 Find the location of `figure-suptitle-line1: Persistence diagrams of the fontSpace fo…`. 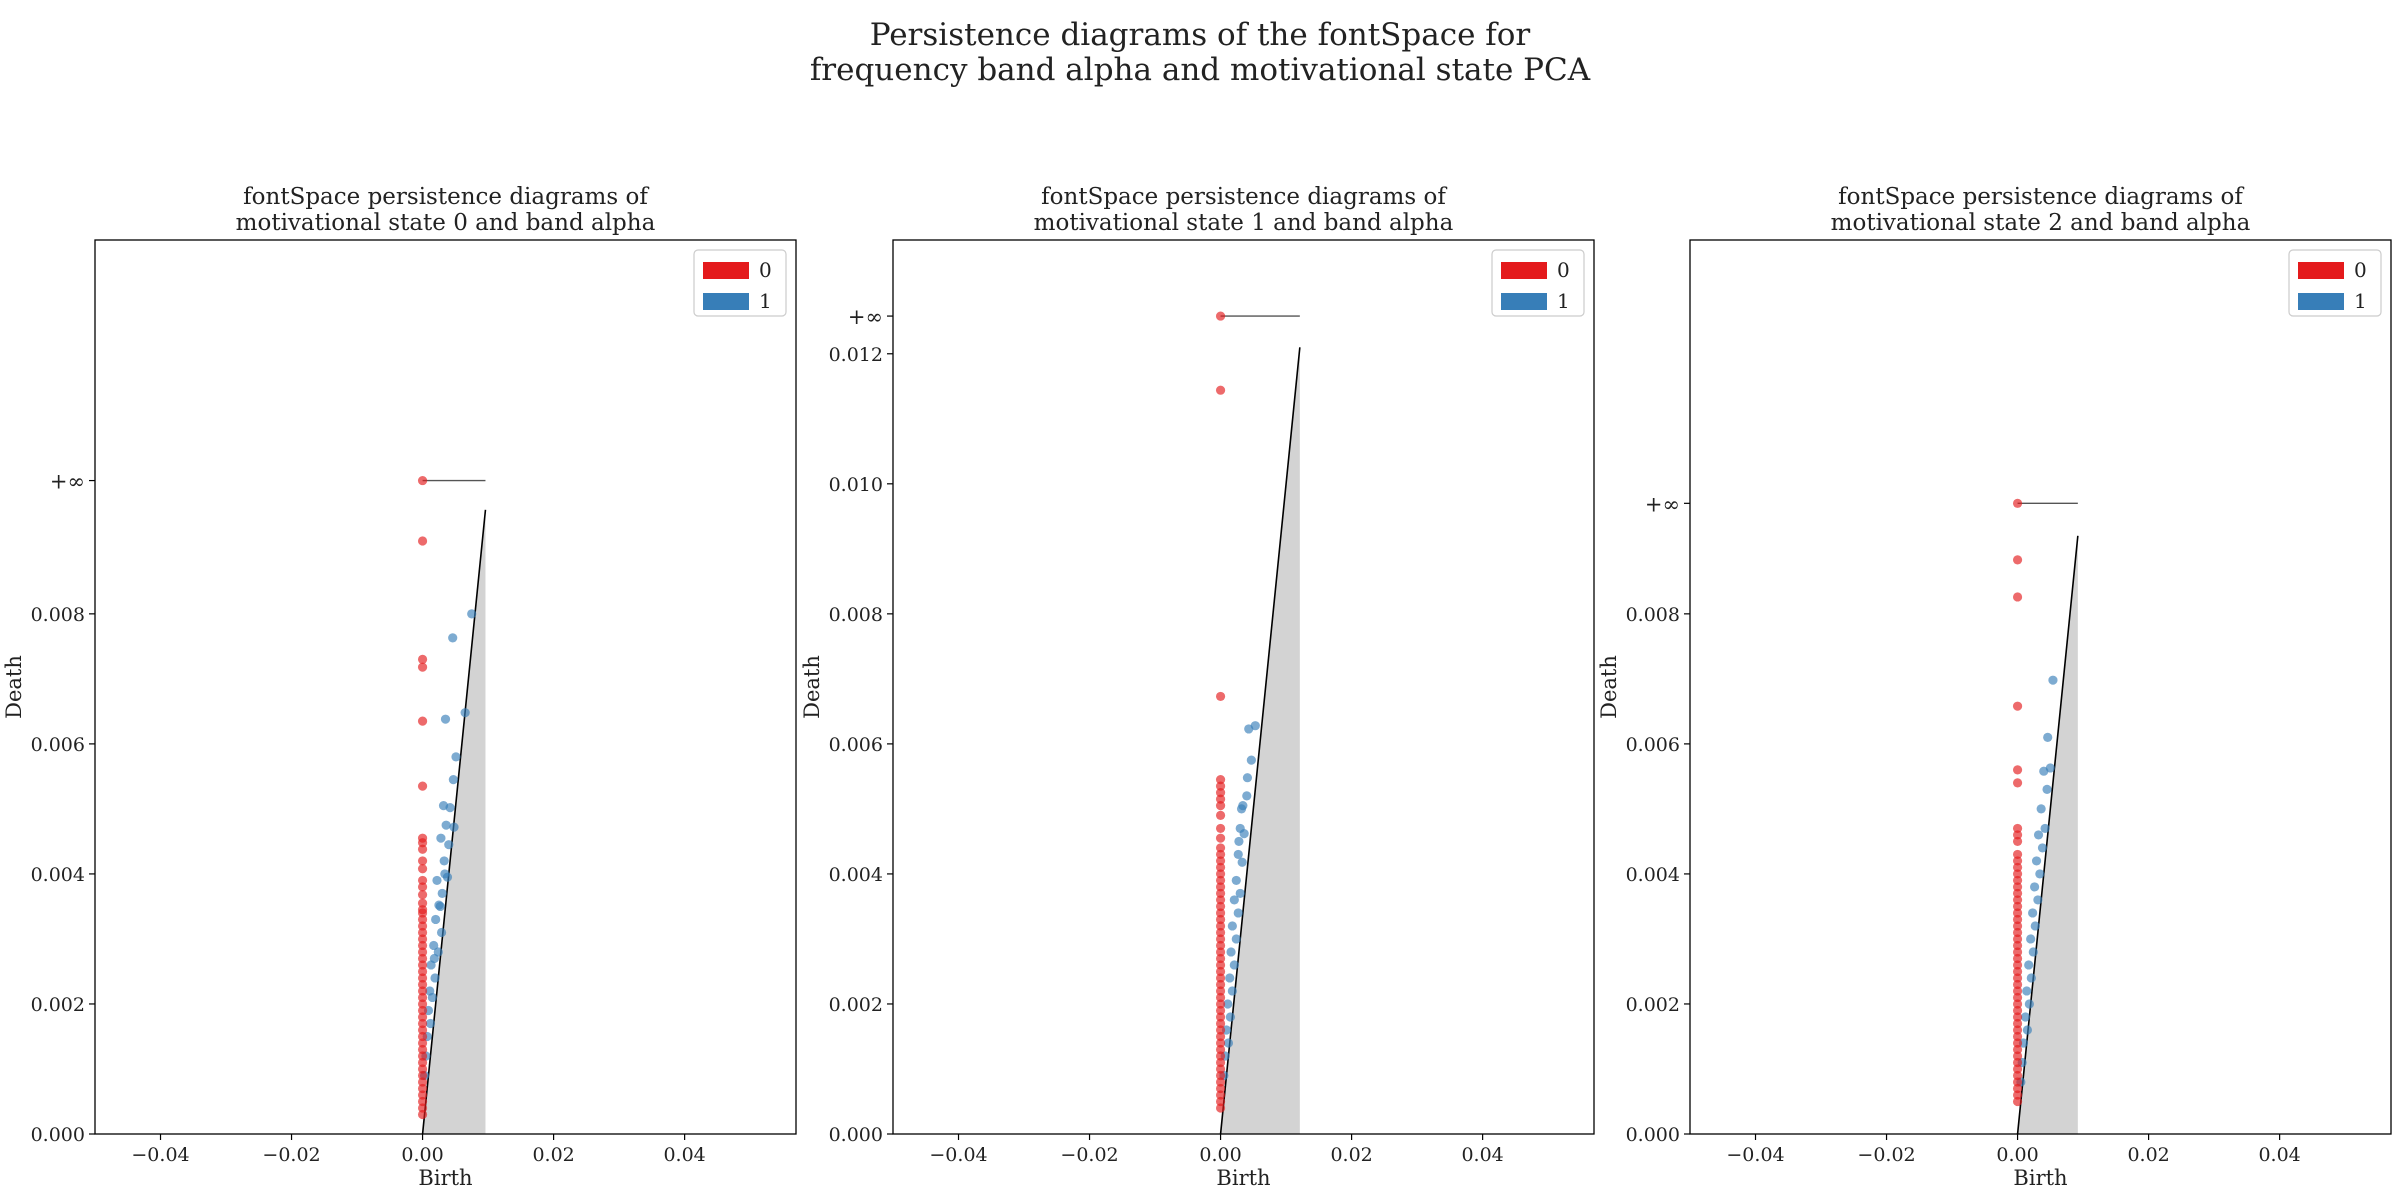

figure-suptitle-line1: Persistence diagrams of the fontSpace fo… is located at coordinates (1200, 35).